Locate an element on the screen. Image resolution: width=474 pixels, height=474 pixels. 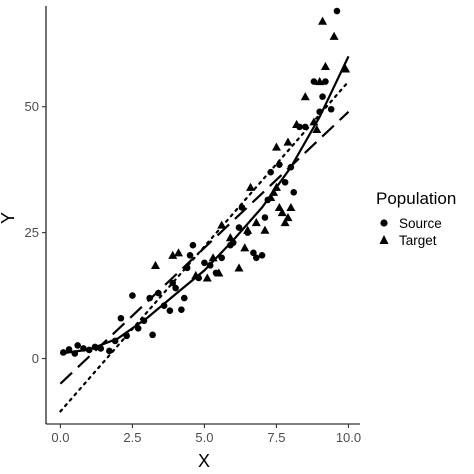
y-tick-label: 25 is located at coordinates (32, 232).